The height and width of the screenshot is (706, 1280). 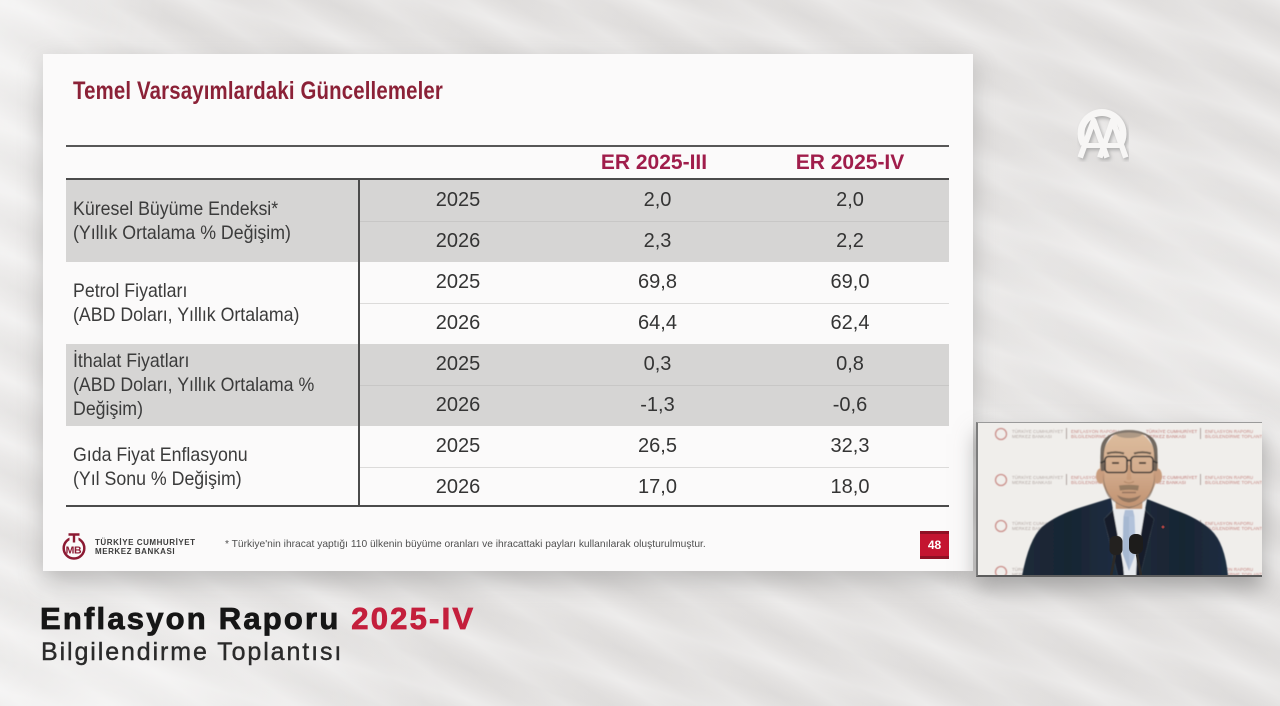 What do you see at coordinates (74, 551) in the screenshot?
I see `svg-text: MB` at bounding box center [74, 551].